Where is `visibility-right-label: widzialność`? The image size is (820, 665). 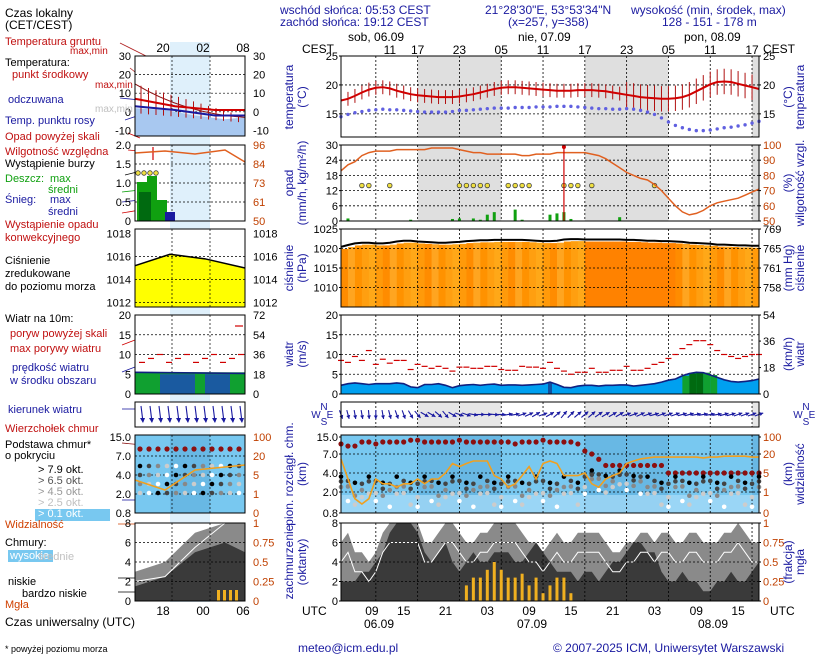 visibility-right-label: widzialność is located at coordinates (800, 474).